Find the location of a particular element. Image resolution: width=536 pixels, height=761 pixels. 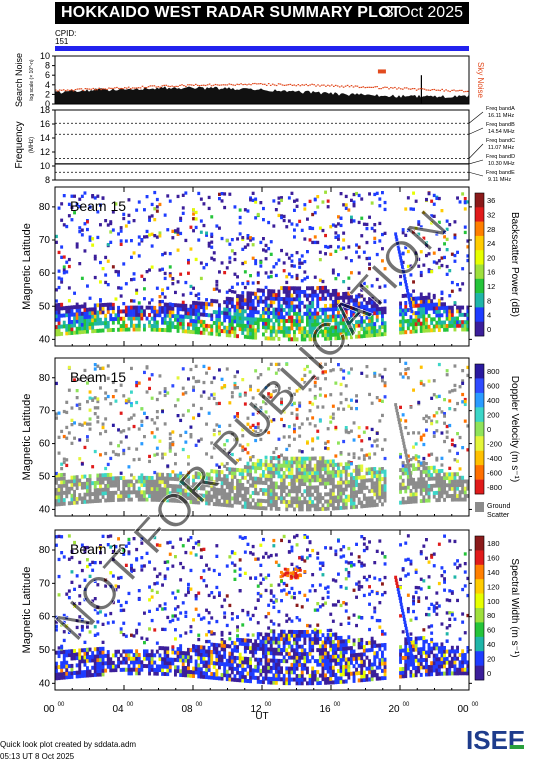

colorbar-tick-label: 400 is located at coordinates (493, 400).